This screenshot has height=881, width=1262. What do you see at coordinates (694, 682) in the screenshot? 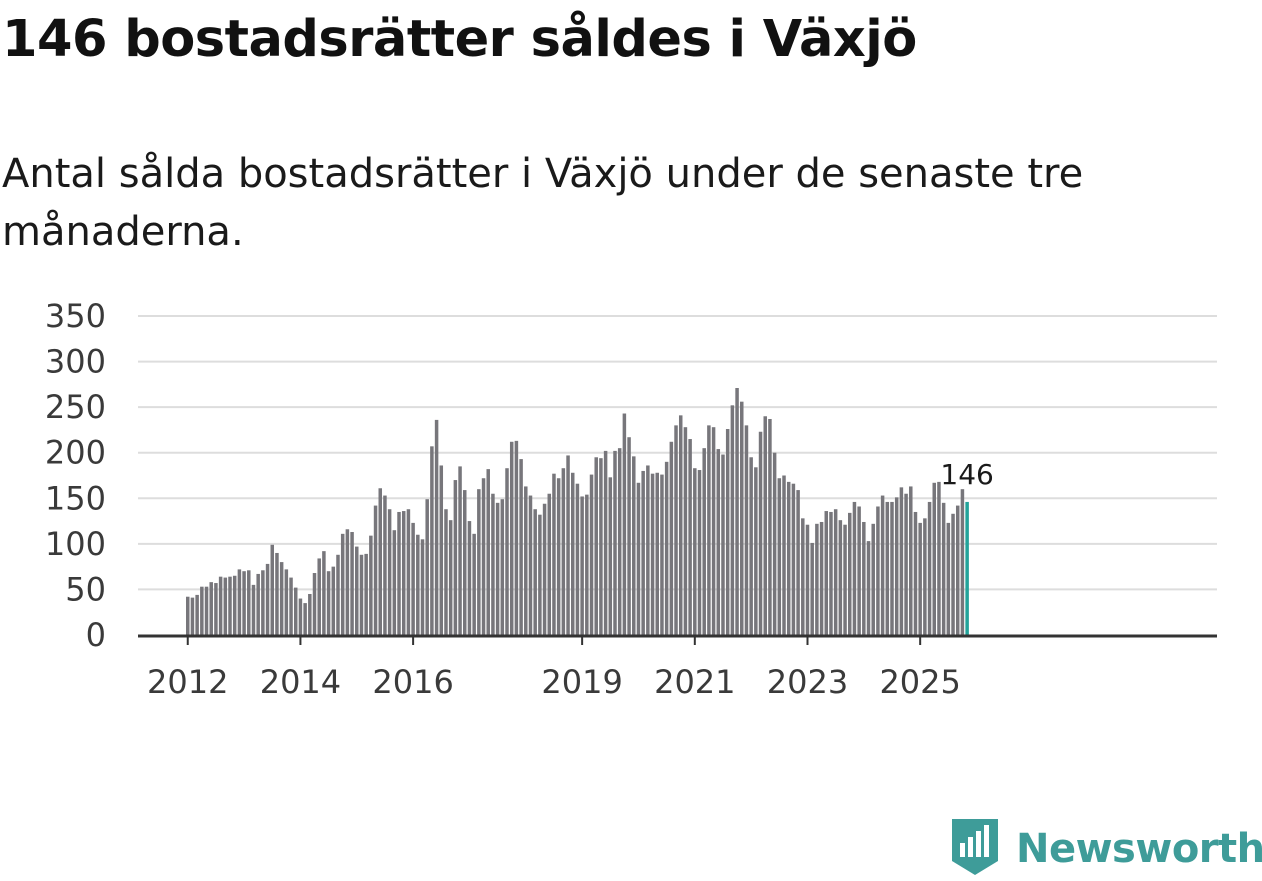
I see `x-tick-label: 2021` at bounding box center [694, 682].